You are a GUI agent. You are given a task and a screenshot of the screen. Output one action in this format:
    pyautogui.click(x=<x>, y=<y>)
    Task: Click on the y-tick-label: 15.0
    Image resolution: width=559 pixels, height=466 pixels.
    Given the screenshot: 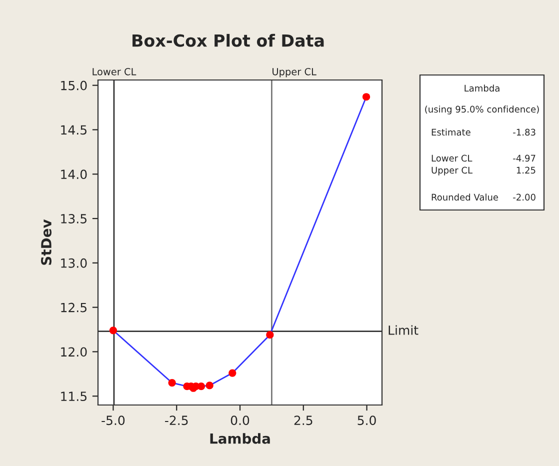 What is the action you would take?
    pyautogui.click(x=74, y=85)
    